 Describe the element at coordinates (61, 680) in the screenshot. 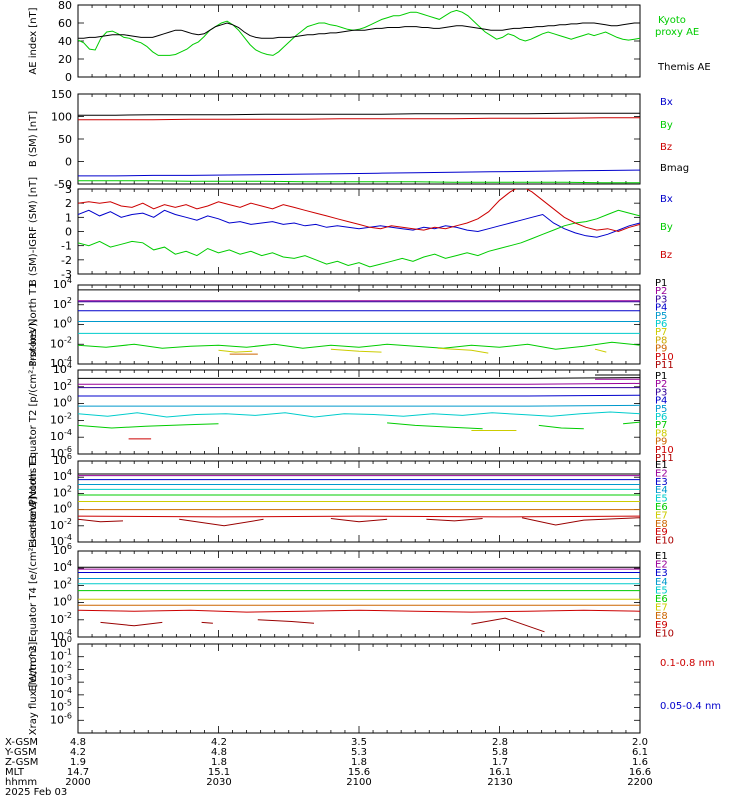

I see `y-tick-label: 10-3` at that location.